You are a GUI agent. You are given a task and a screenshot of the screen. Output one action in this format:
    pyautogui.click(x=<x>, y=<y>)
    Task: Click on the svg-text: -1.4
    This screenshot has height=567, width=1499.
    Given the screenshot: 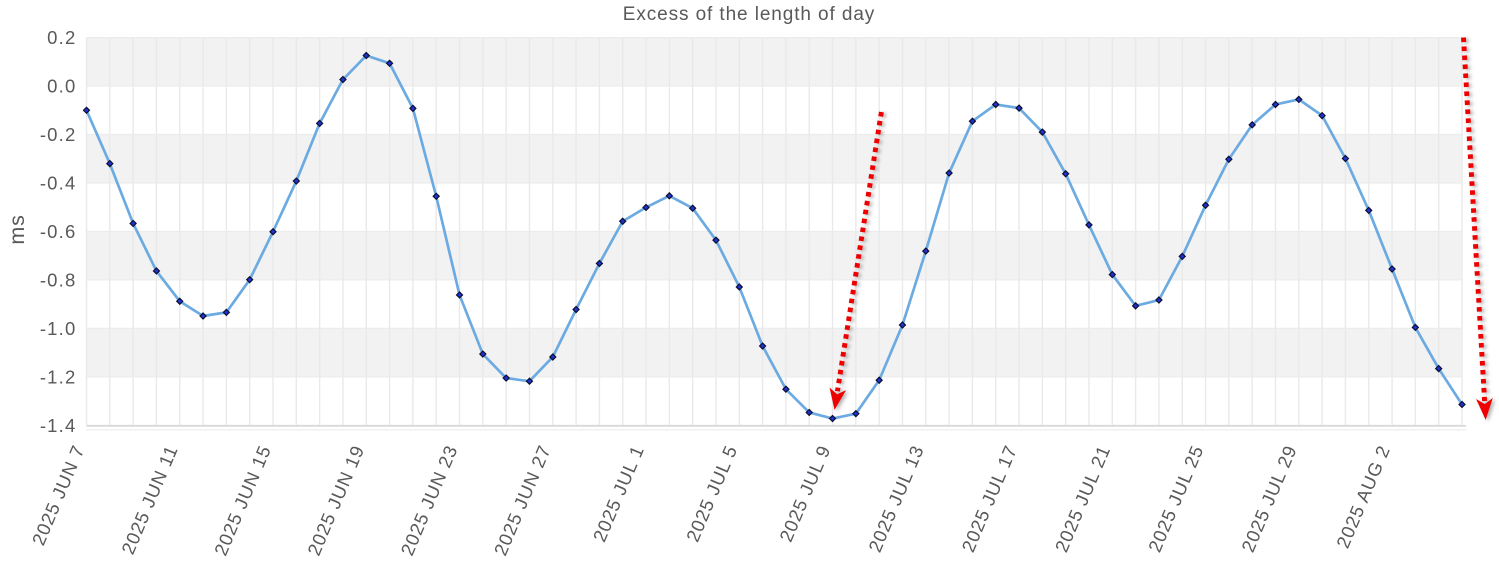 What is the action you would take?
    pyautogui.click(x=58, y=425)
    